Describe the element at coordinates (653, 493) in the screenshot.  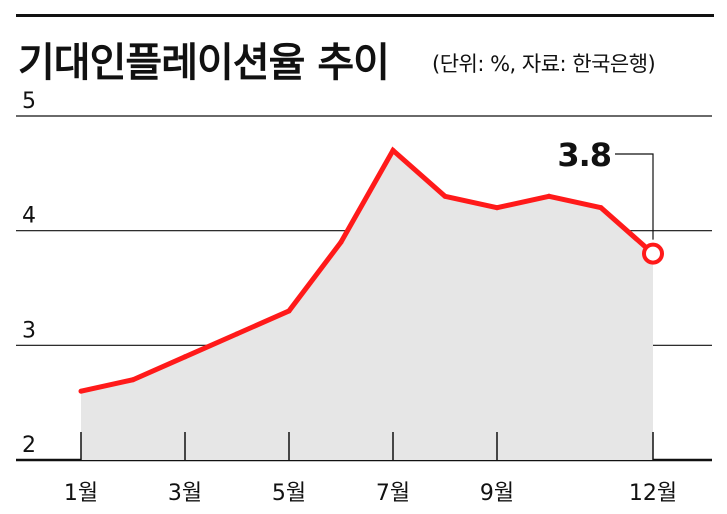
I see `x-tick-label-12: 12월` at that location.